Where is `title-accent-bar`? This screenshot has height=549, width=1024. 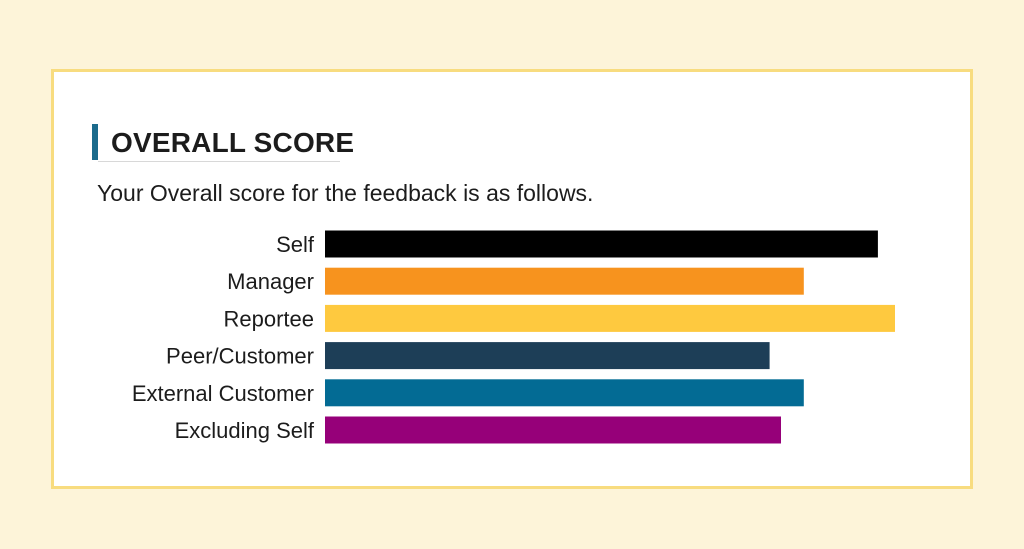 title-accent-bar is located at coordinates (95, 142).